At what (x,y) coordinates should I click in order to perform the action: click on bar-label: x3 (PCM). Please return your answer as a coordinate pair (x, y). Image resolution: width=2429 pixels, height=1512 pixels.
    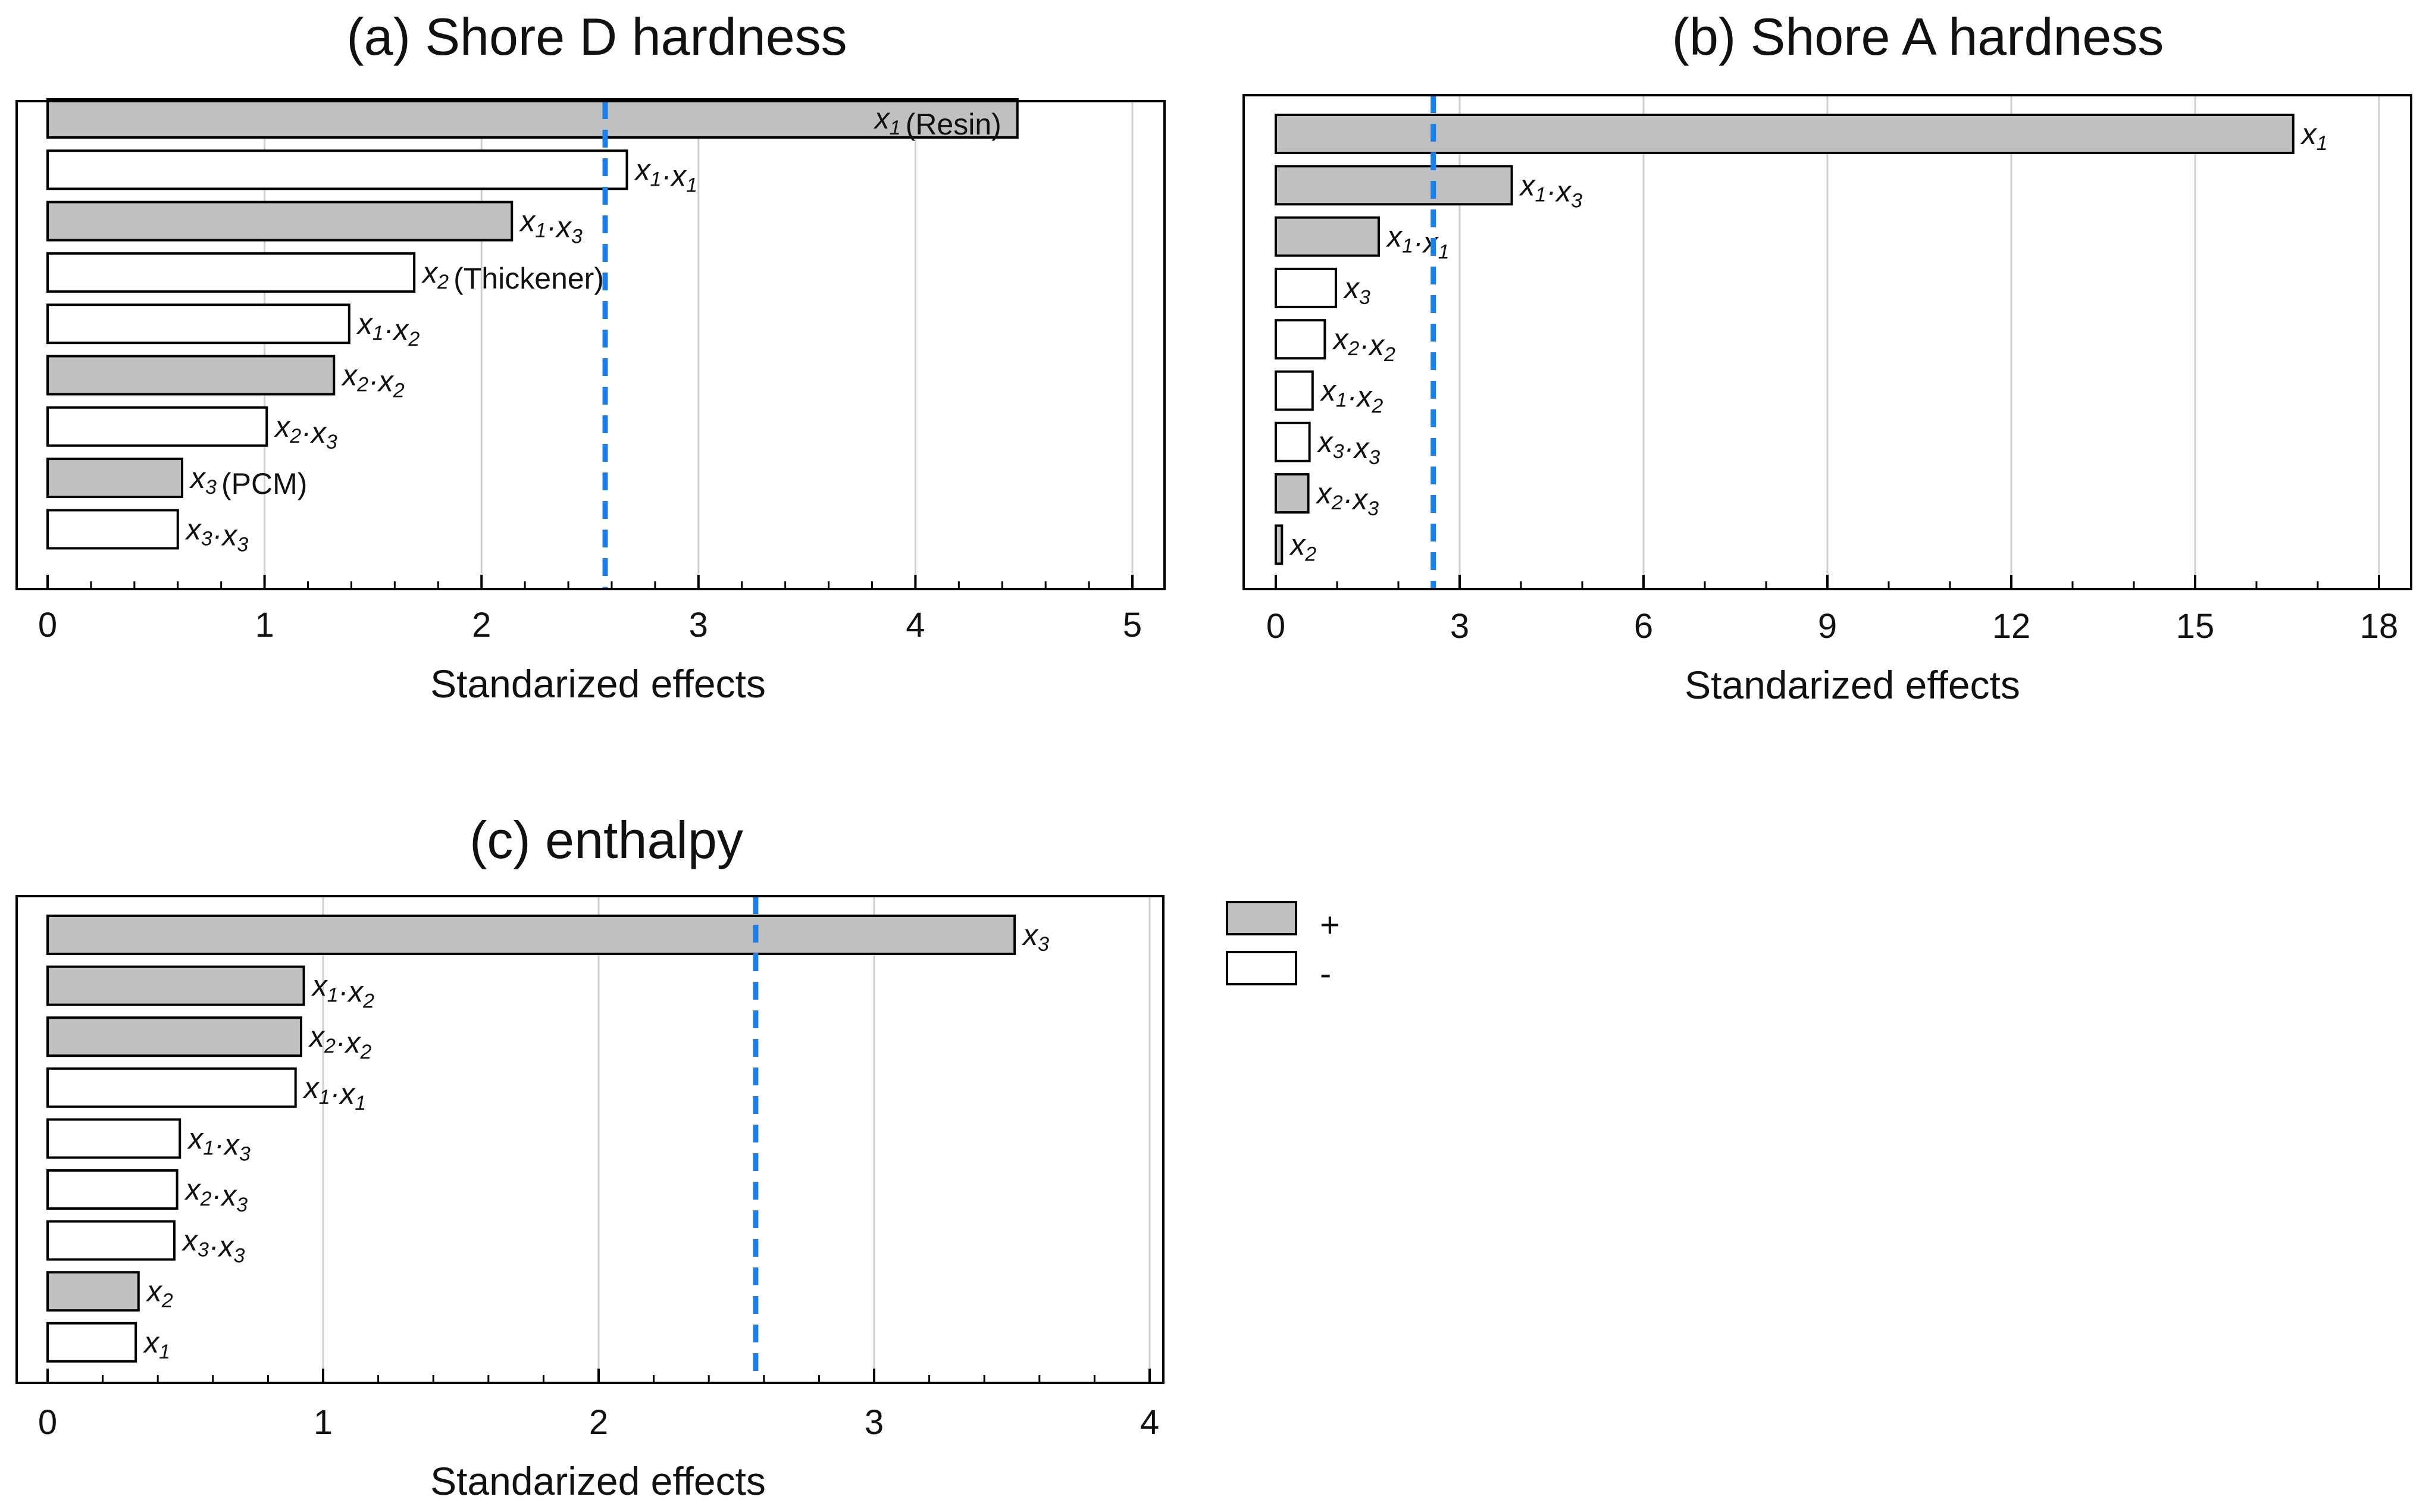
    Looking at the image, I should click on (248, 480).